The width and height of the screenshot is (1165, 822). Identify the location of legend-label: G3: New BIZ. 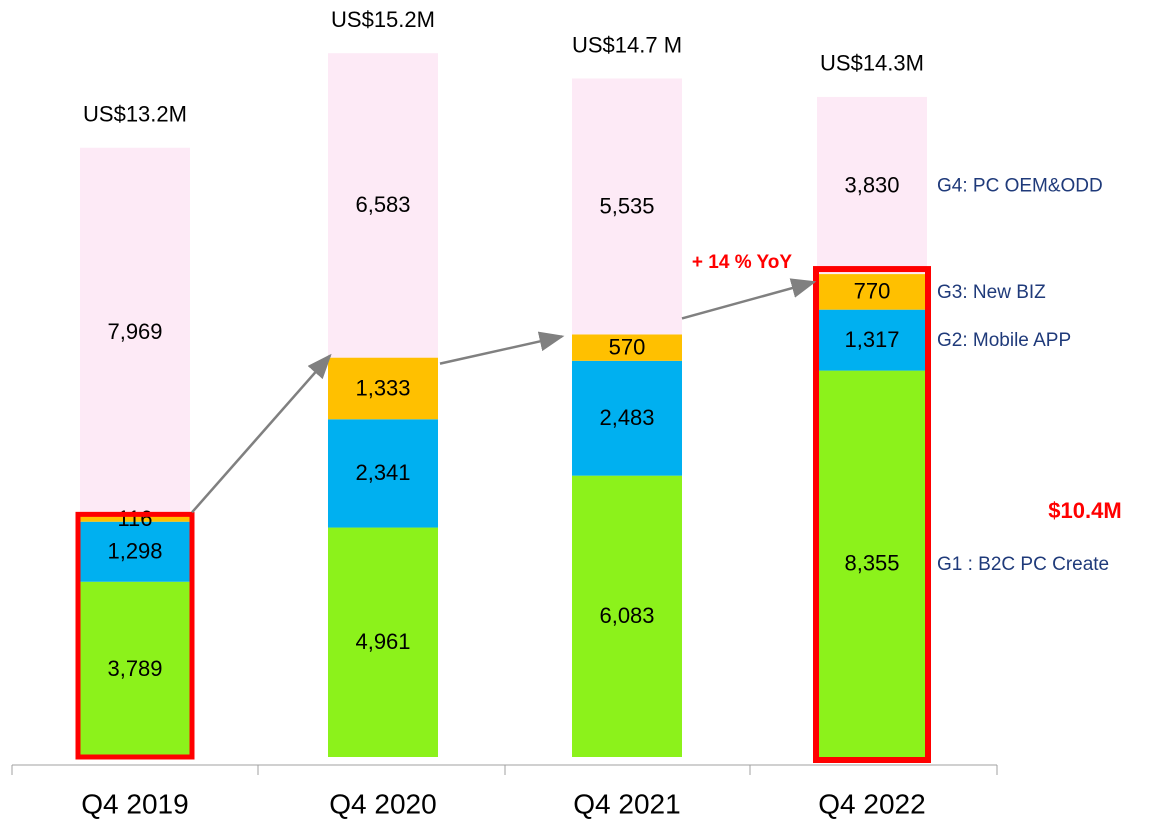
(991, 292).